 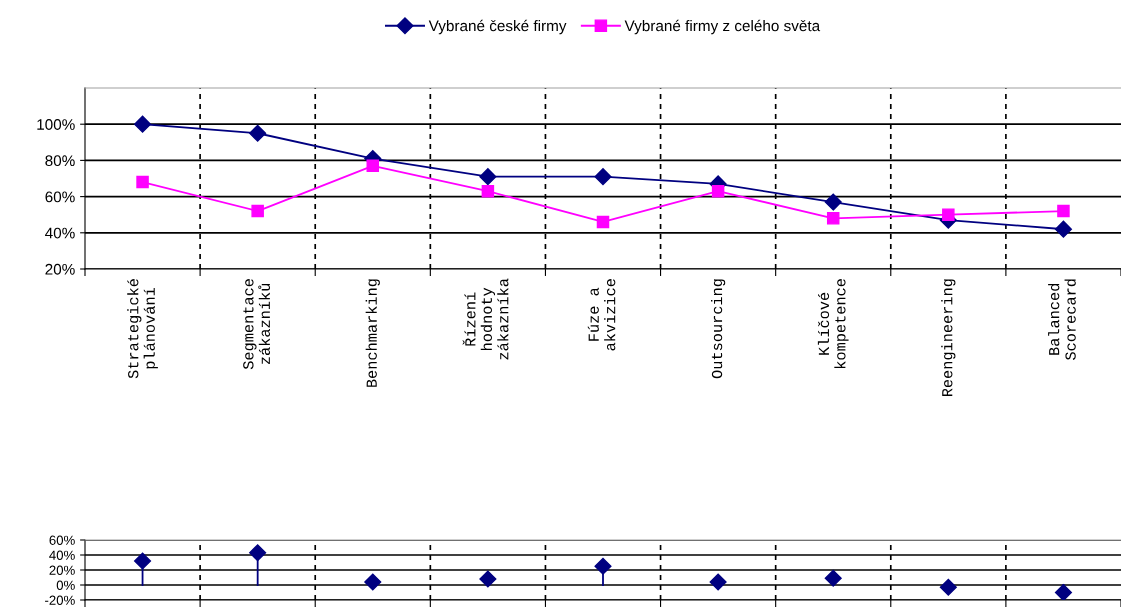 What do you see at coordinates (485, 319) in the screenshot?
I see `x-tick-label: Řízení hodnoty zákazníka` at bounding box center [485, 319].